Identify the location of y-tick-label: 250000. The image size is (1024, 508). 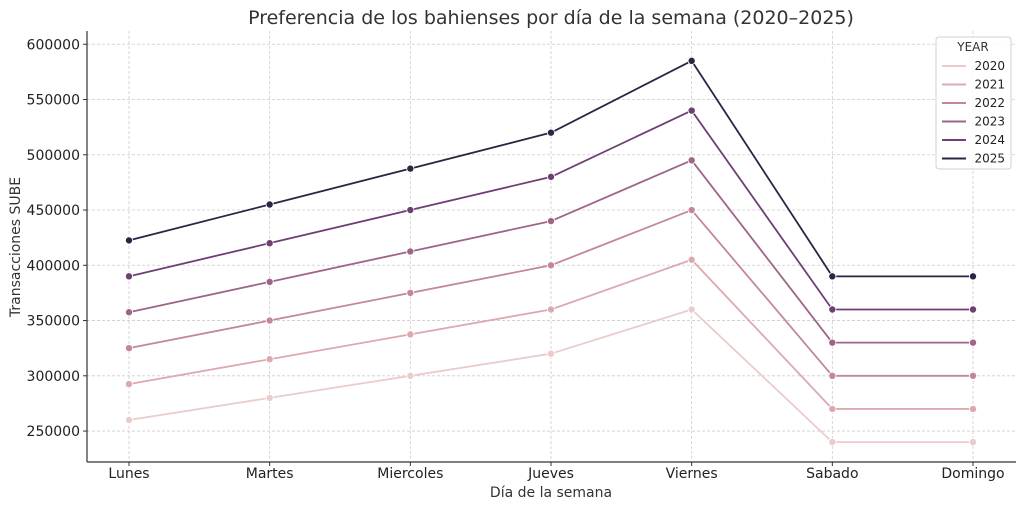
(53, 432).